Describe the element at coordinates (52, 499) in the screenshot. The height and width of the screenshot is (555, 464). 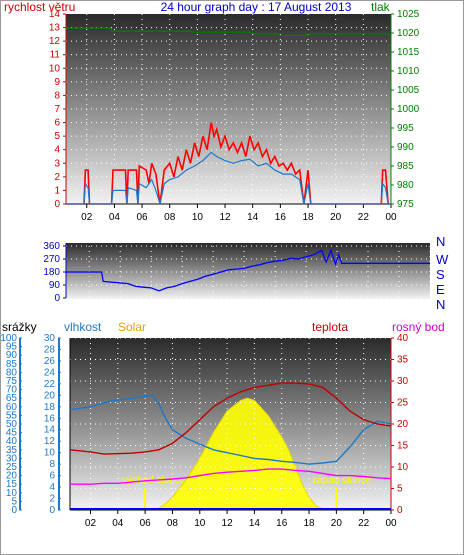
I see `humidity-y-tick-label: 2` at that location.